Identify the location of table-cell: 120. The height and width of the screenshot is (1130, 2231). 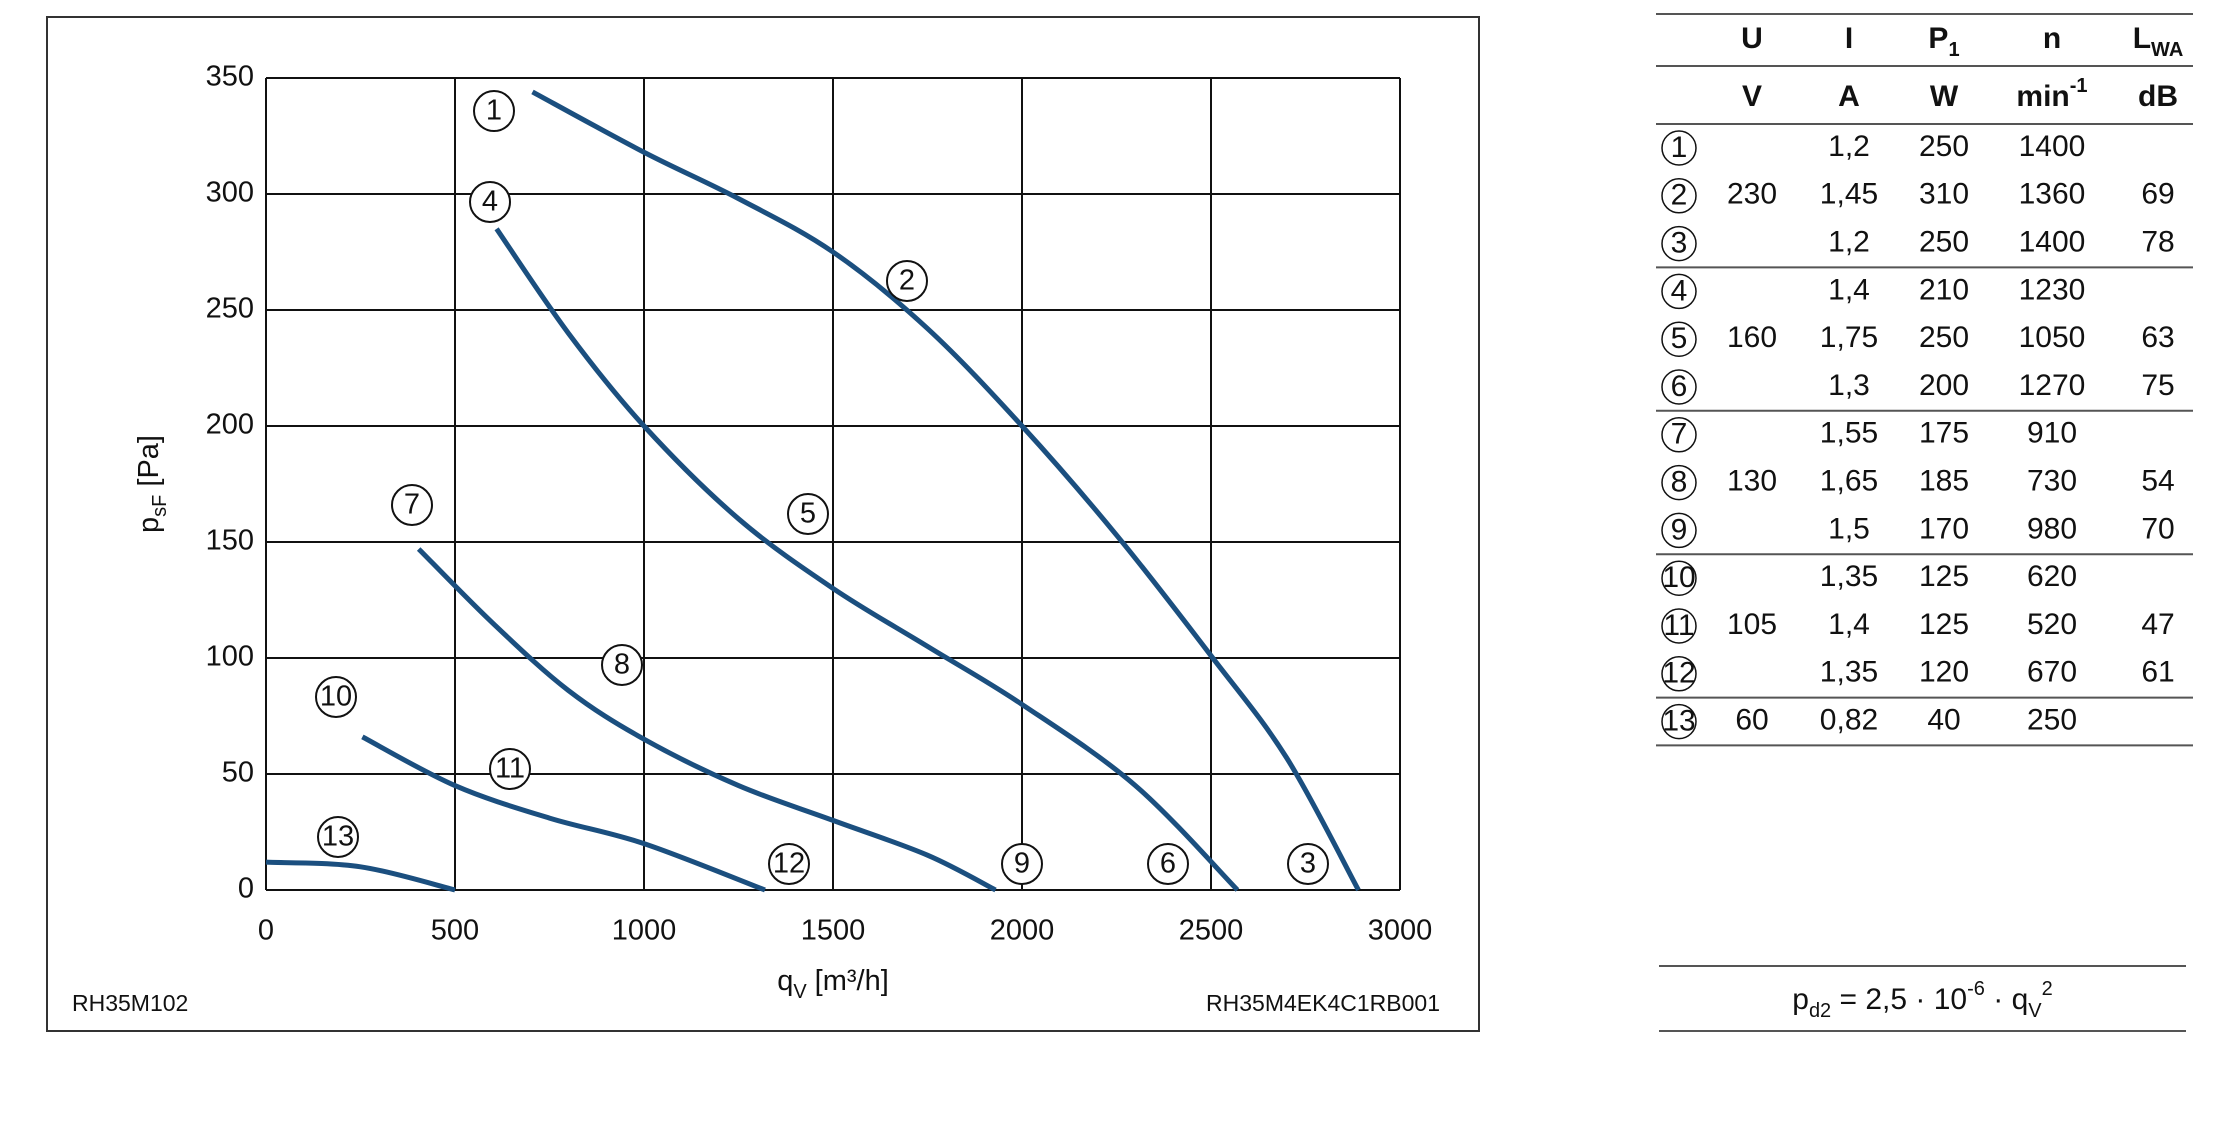
(1944, 672).